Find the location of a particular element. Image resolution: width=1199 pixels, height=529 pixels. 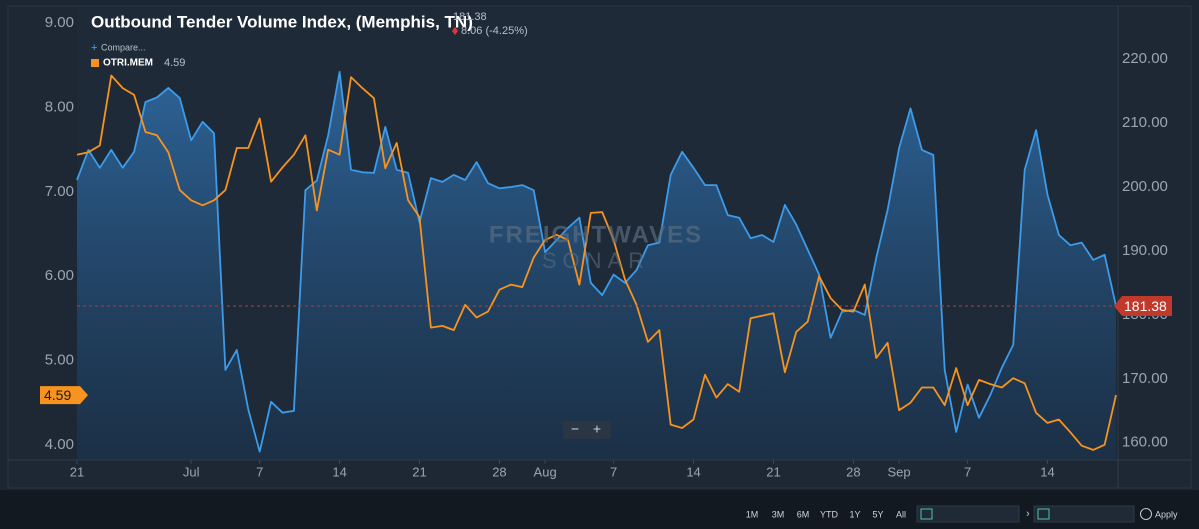

down-icon is located at coordinates (455, 31).